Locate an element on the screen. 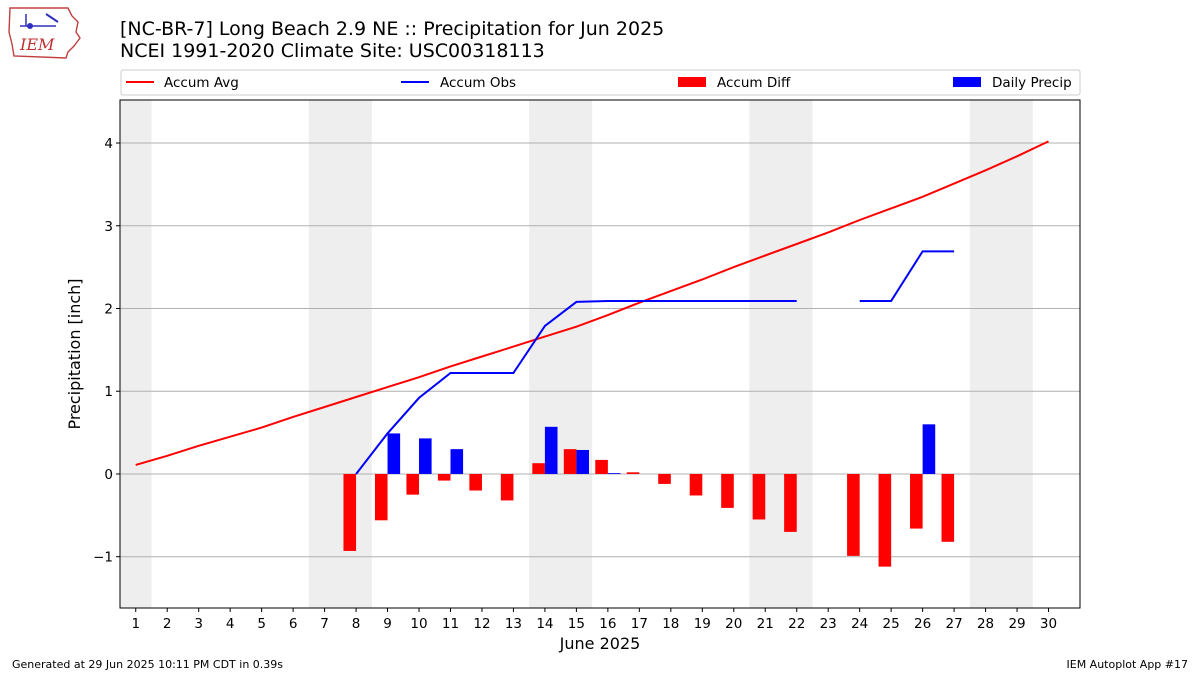 Image resolution: width=1200 pixels, height=675 pixels. x-axis-label: June 2025 is located at coordinates (600, 643).